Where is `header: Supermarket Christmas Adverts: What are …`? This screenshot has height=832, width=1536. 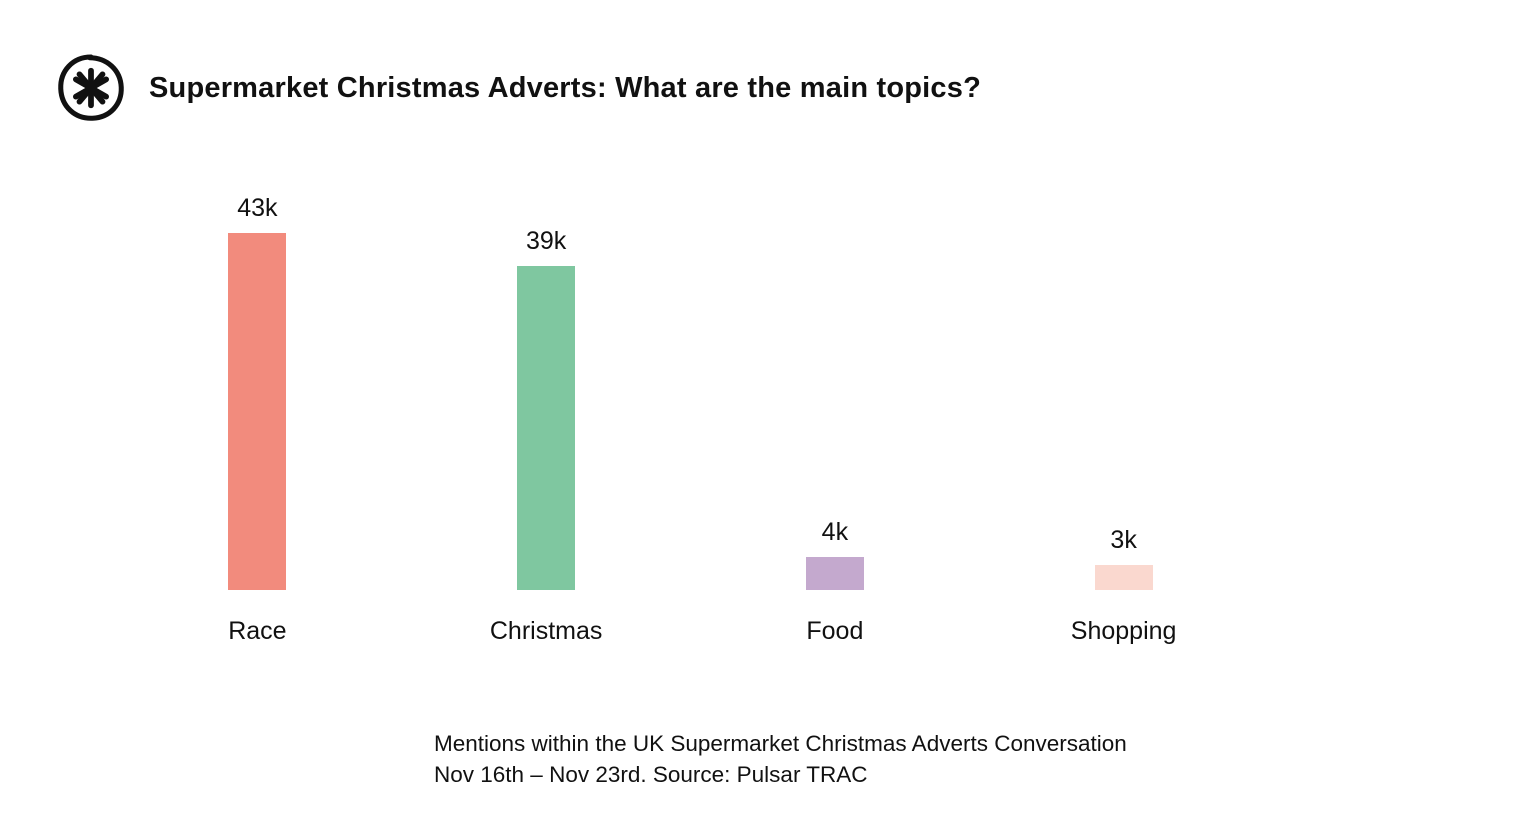
header: Supermarket Christmas Adverts: What are … is located at coordinates (518, 88).